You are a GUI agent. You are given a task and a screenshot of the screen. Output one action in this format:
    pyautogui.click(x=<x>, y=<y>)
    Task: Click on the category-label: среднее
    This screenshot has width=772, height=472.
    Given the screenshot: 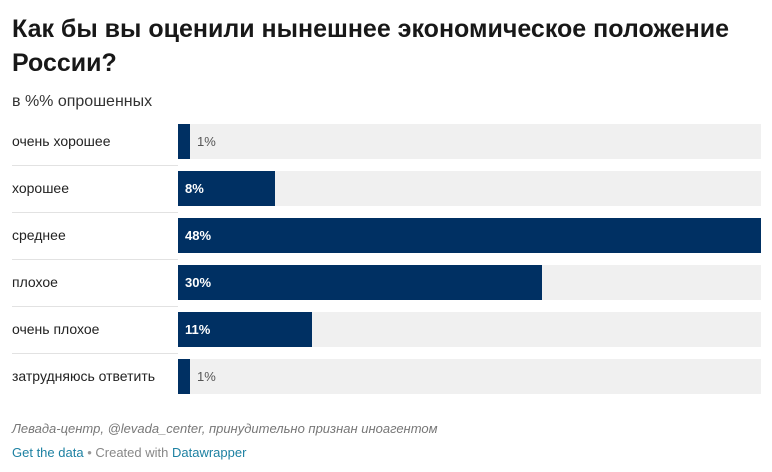 What is the action you would take?
    pyautogui.click(x=39, y=235)
    